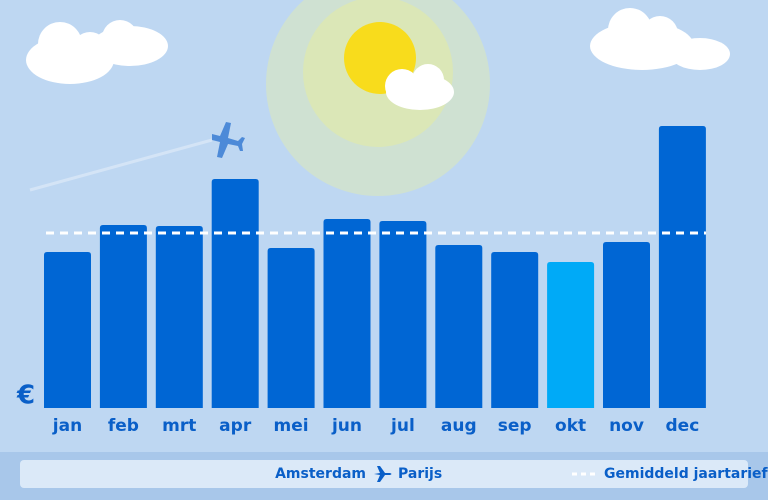 Image resolution: width=768 pixels, height=500 pixels. Describe the element at coordinates (67, 426) in the screenshot. I see `x-tick-label: jan` at that location.